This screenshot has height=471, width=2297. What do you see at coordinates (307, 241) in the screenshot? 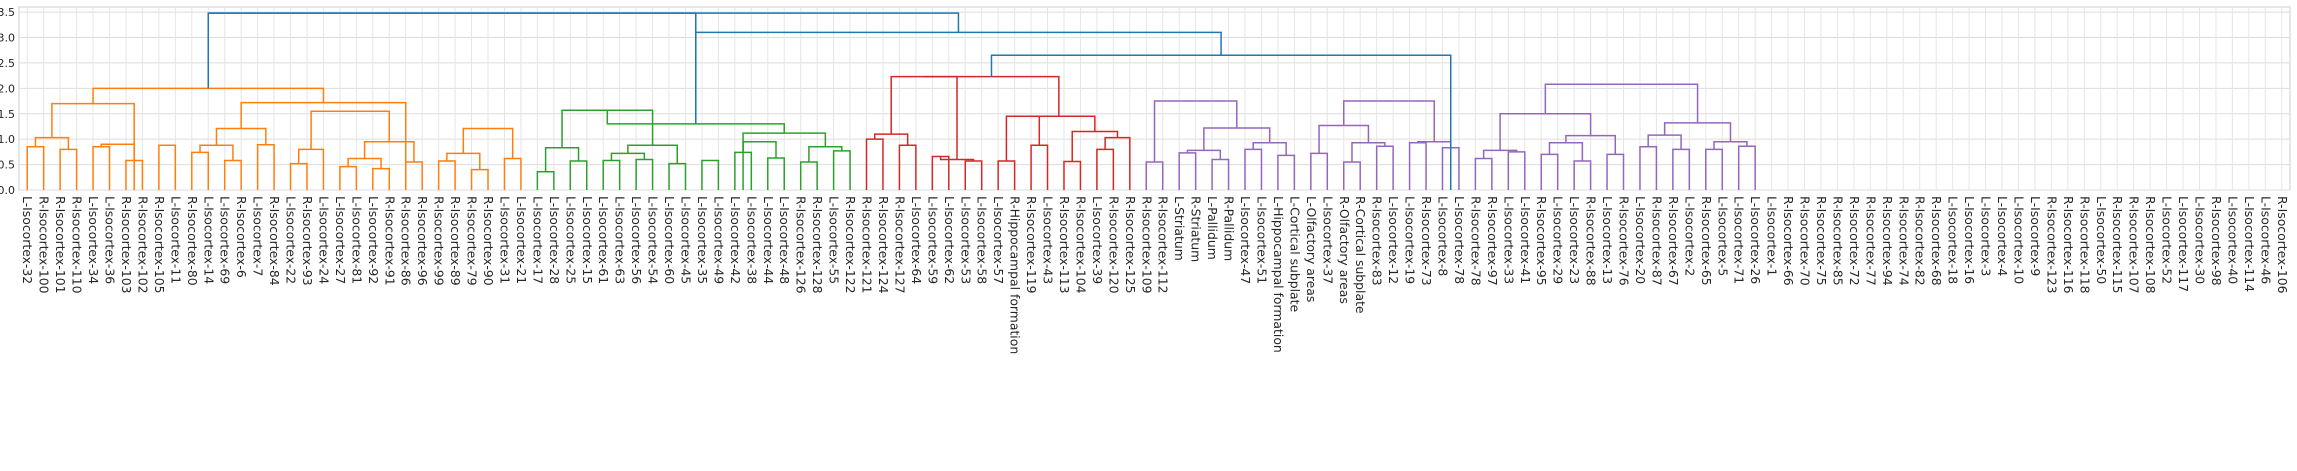
I see `leaf-label: R-Isocortex-93` at bounding box center [307, 241].